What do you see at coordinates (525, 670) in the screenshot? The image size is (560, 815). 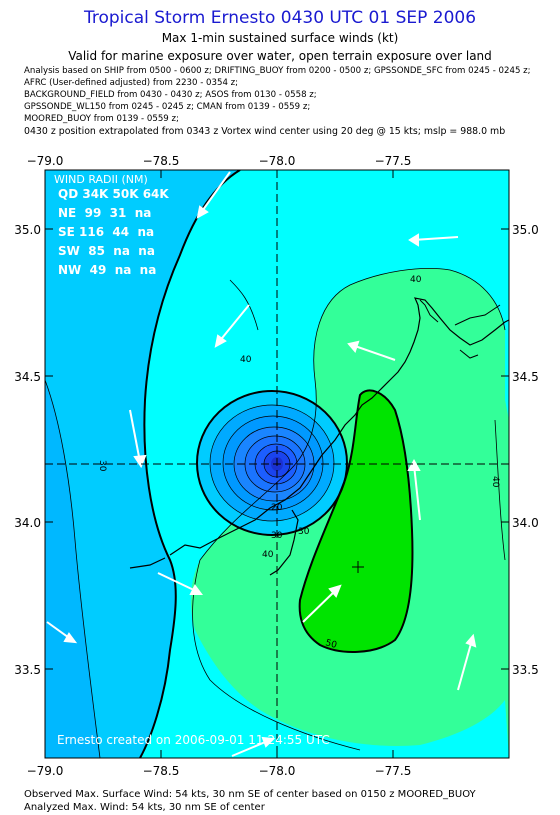 I see `lat-tick-right-4: 33.5` at bounding box center [525, 670].